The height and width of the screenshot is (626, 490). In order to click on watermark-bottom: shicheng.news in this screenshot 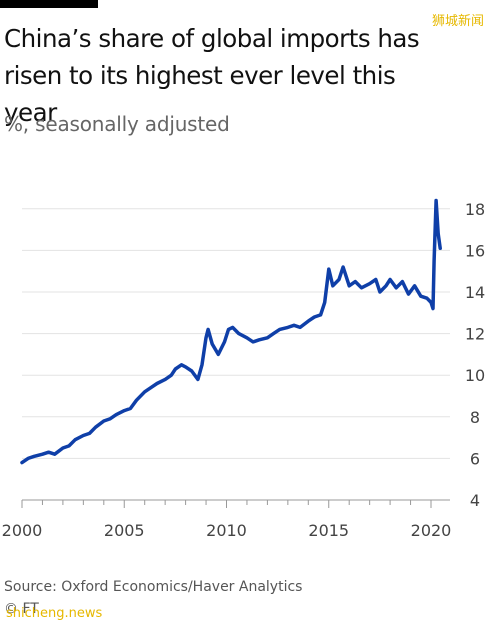, I will do `click(54, 613)`.